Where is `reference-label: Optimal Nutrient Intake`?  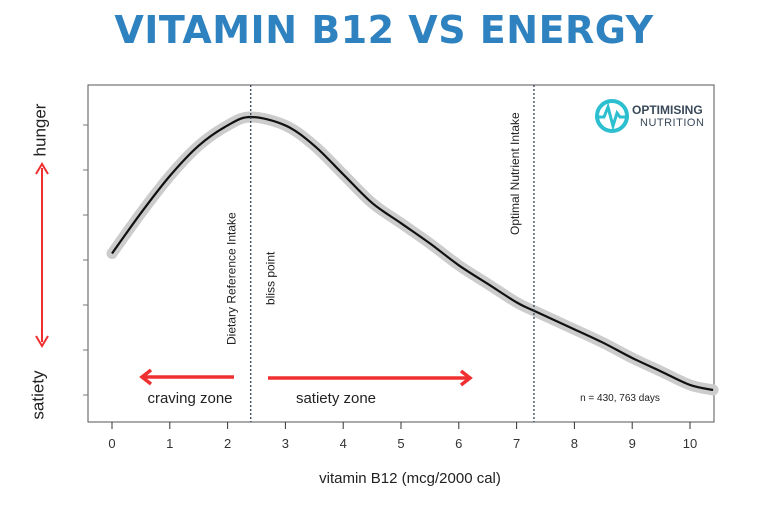
reference-label: Optimal Nutrient Intake is located at coordinates (515, 173).